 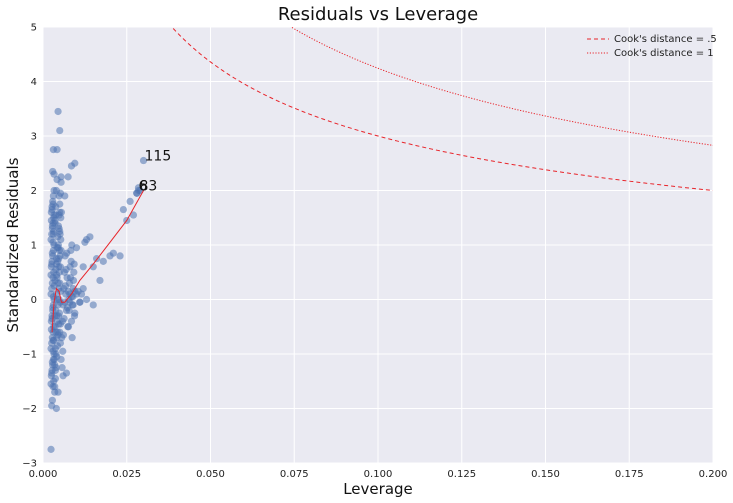 What do you see at coordinates (378, 14) in the screenshot?
I see `chart-title: Residuals vs Leverage` at bounding box center [378, 14].